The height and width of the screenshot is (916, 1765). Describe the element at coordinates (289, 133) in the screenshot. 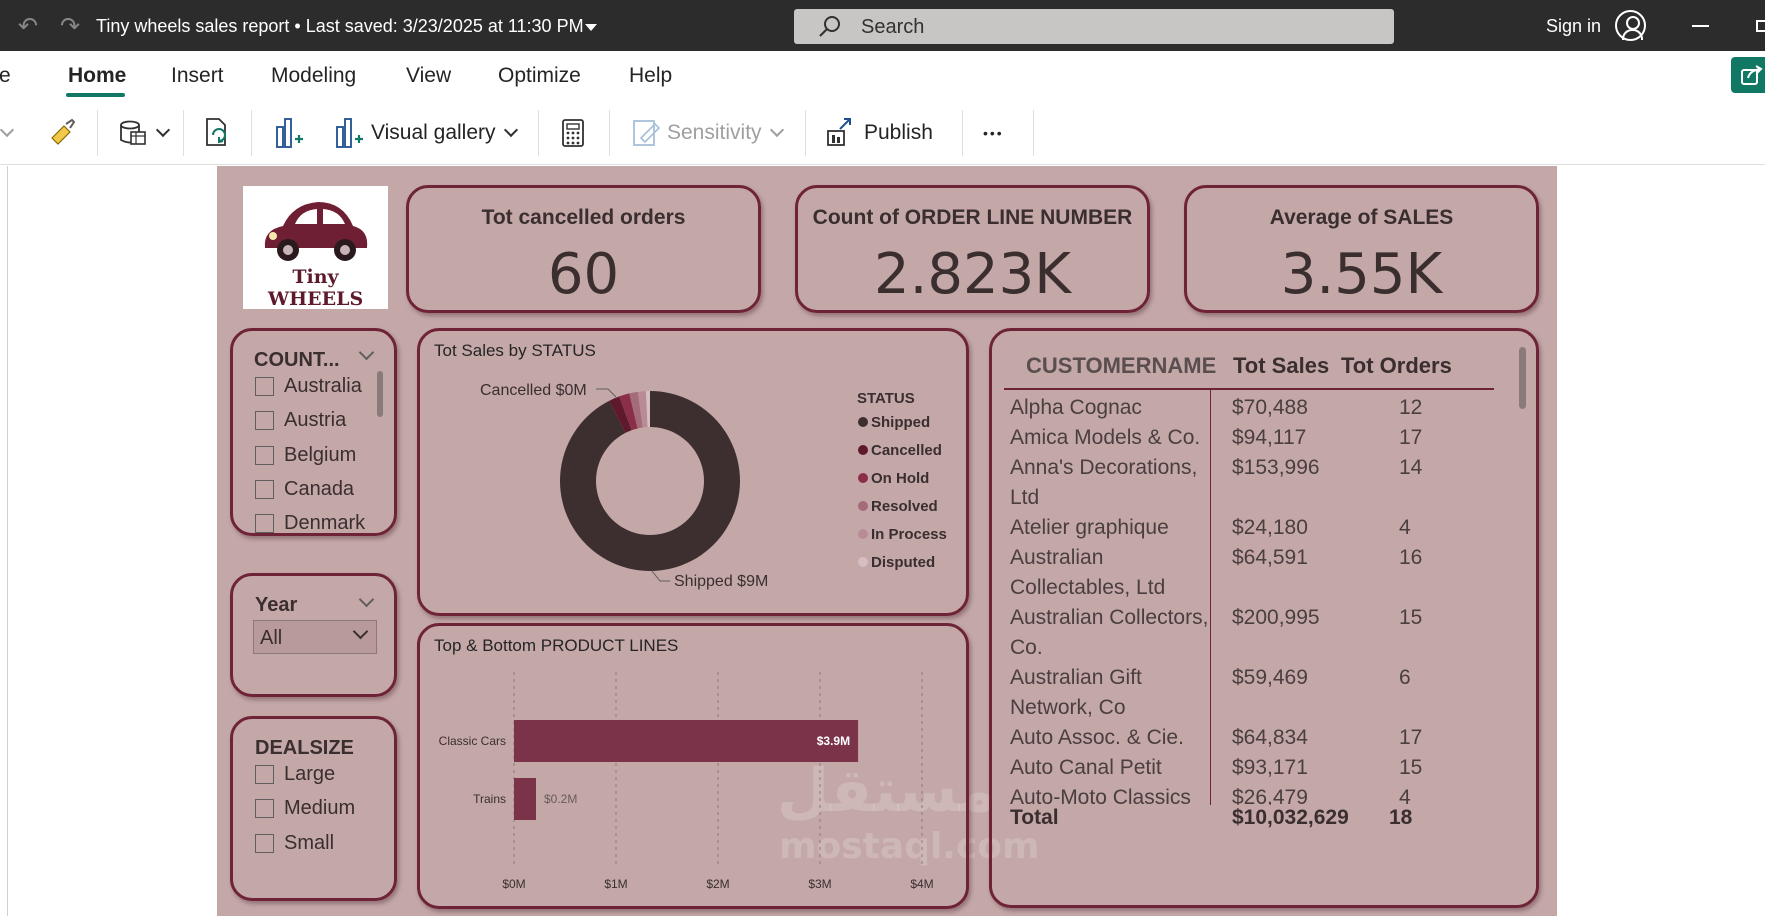

I see `new-visual-button` at that location.